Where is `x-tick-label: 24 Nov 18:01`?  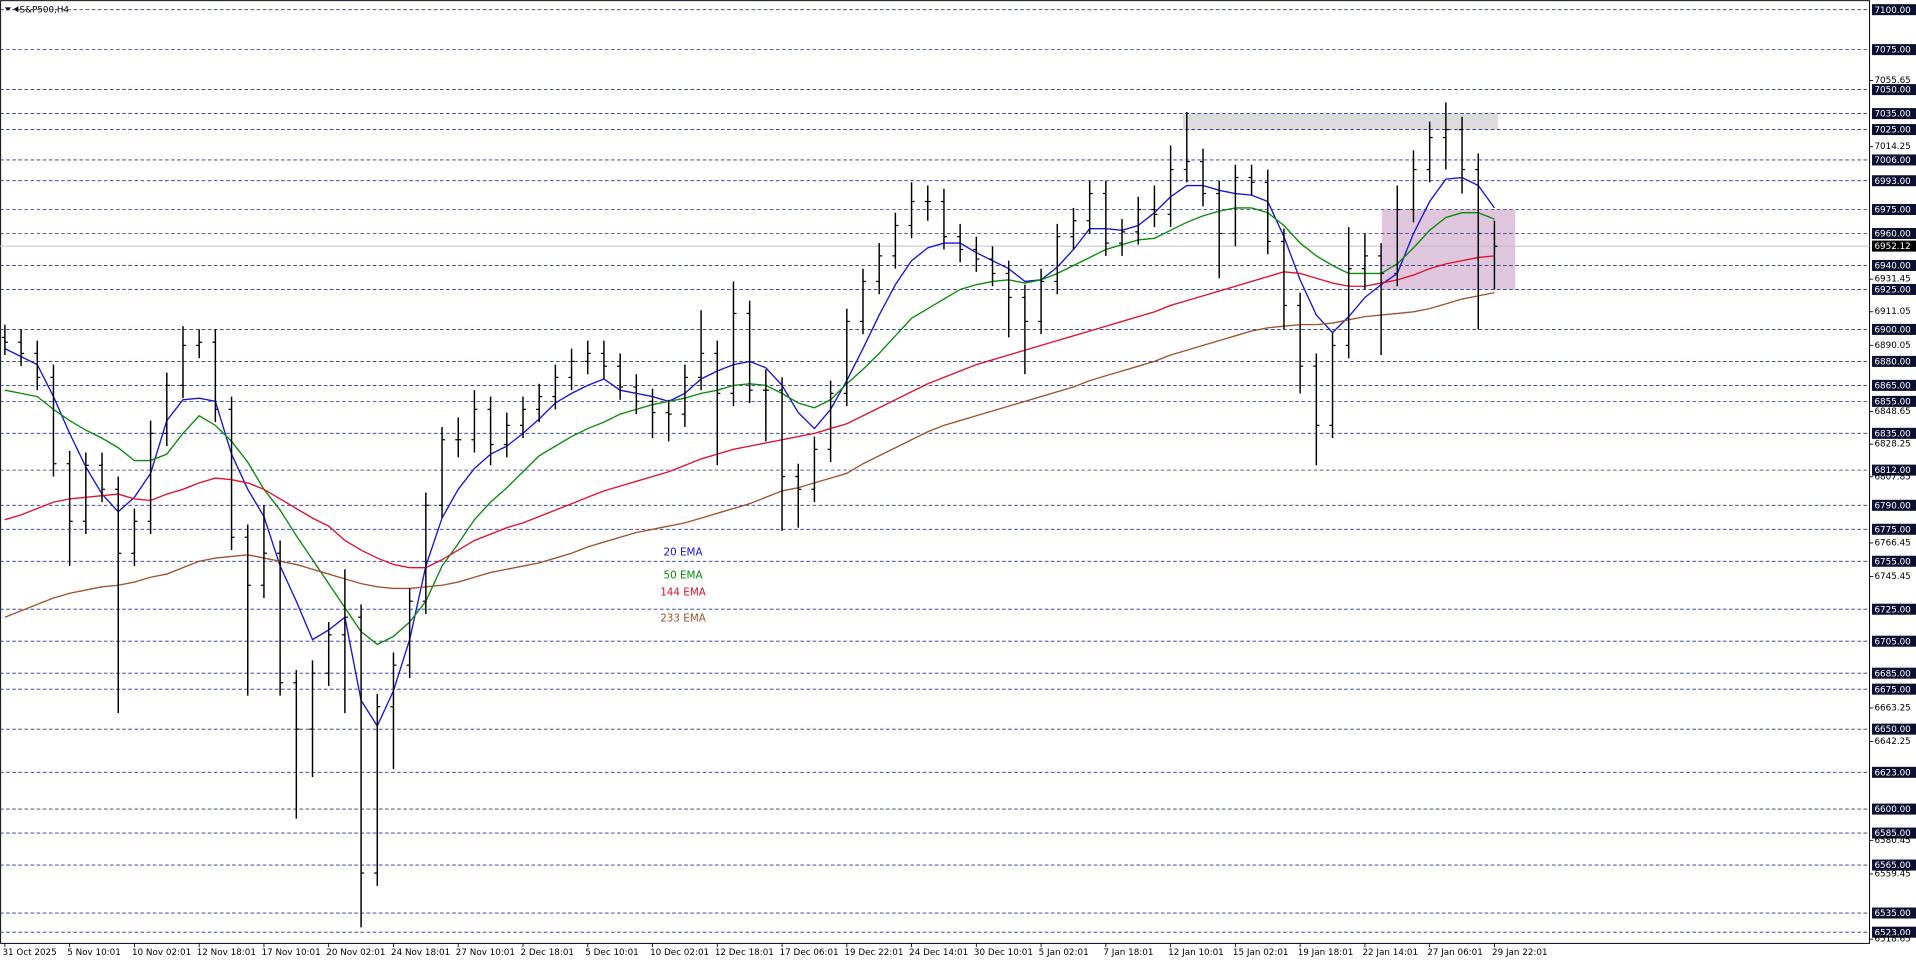 x-tick-label: 24 Nov 18:01 is located at coordinates (420, 953).